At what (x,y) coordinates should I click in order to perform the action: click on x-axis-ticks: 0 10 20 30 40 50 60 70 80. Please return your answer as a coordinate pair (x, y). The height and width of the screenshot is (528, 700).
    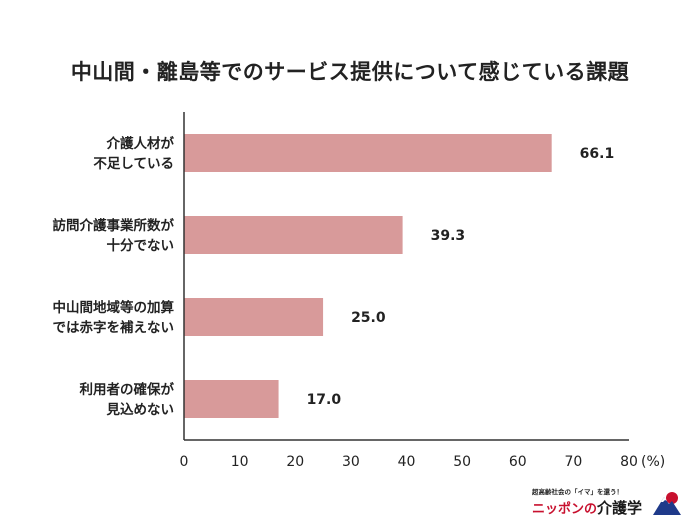
    Looking at the image, I should click on (409, 462).